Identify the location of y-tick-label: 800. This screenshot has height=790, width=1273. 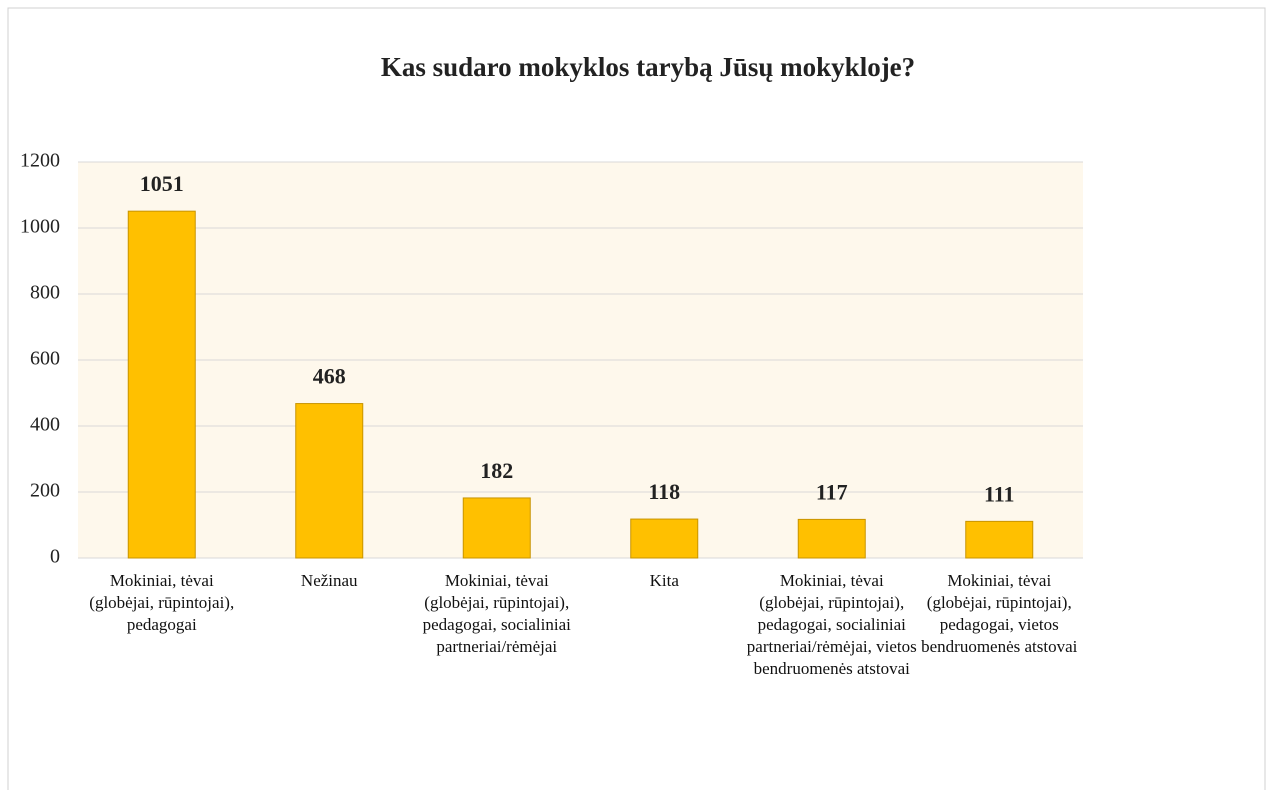
(45, 293).